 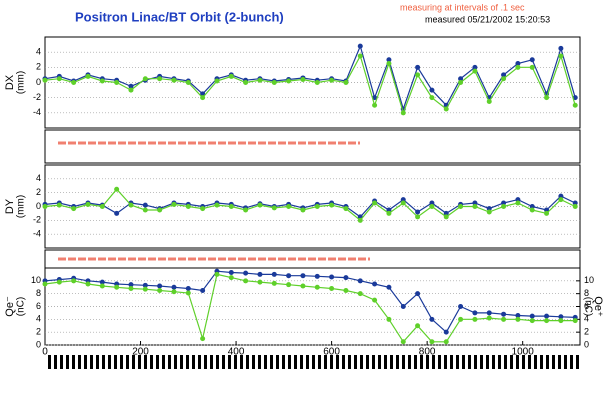 What do you see at coordinates (36, 280) in the screenshot?
I see `y-tick-label: 10` at bounding box center [36, 280].